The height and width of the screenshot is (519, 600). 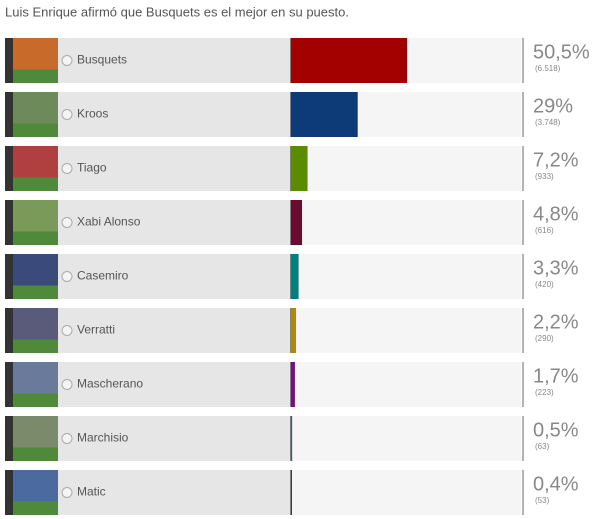 What do you see at coordinates (556, 484) in the screenshot?
I see `percent-label: 0,4%` at bounding box center [556, 484].